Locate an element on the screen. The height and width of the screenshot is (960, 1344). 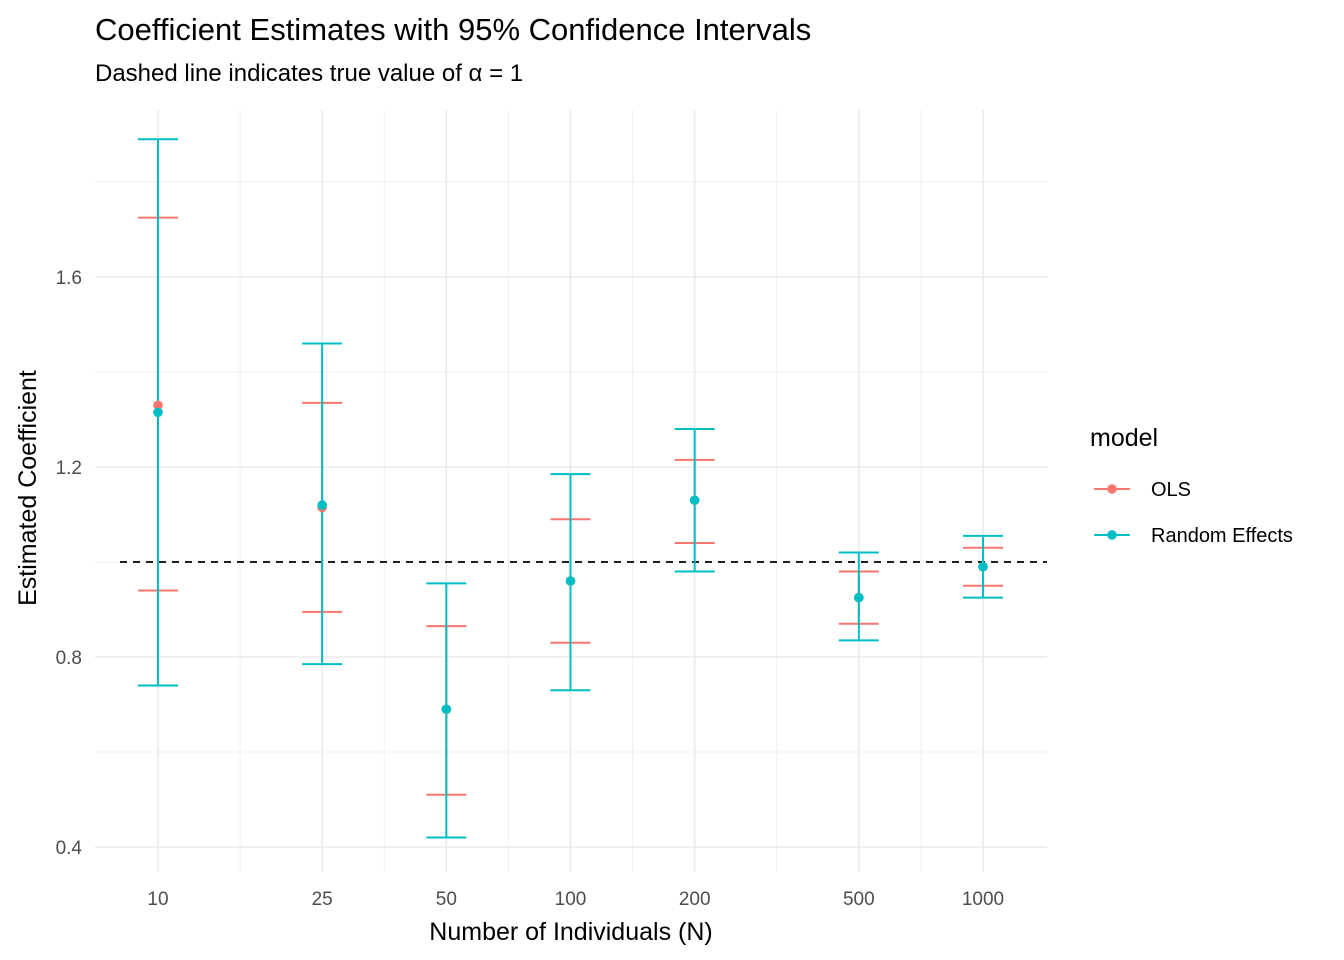
y-tick-label: 1.2 is located at coordinates (69, 468).